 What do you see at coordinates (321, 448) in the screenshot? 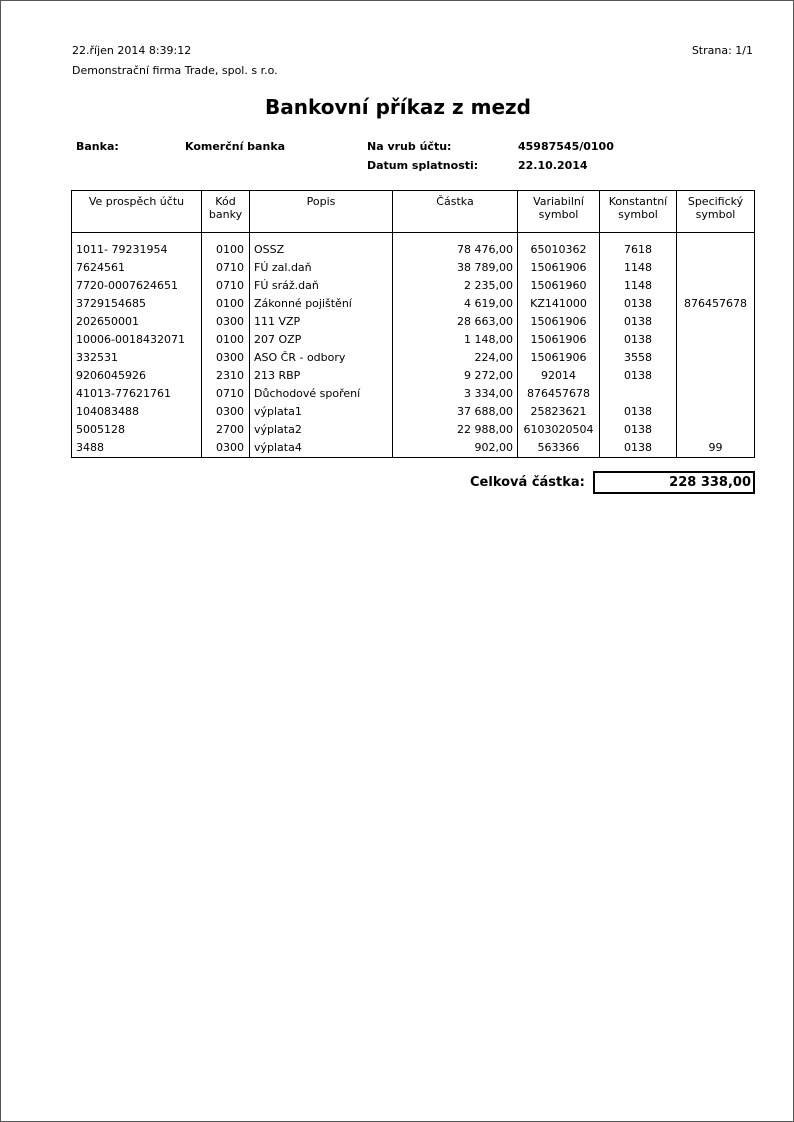
I see `cell-description: výplata4` at bounding box center [321, 448].